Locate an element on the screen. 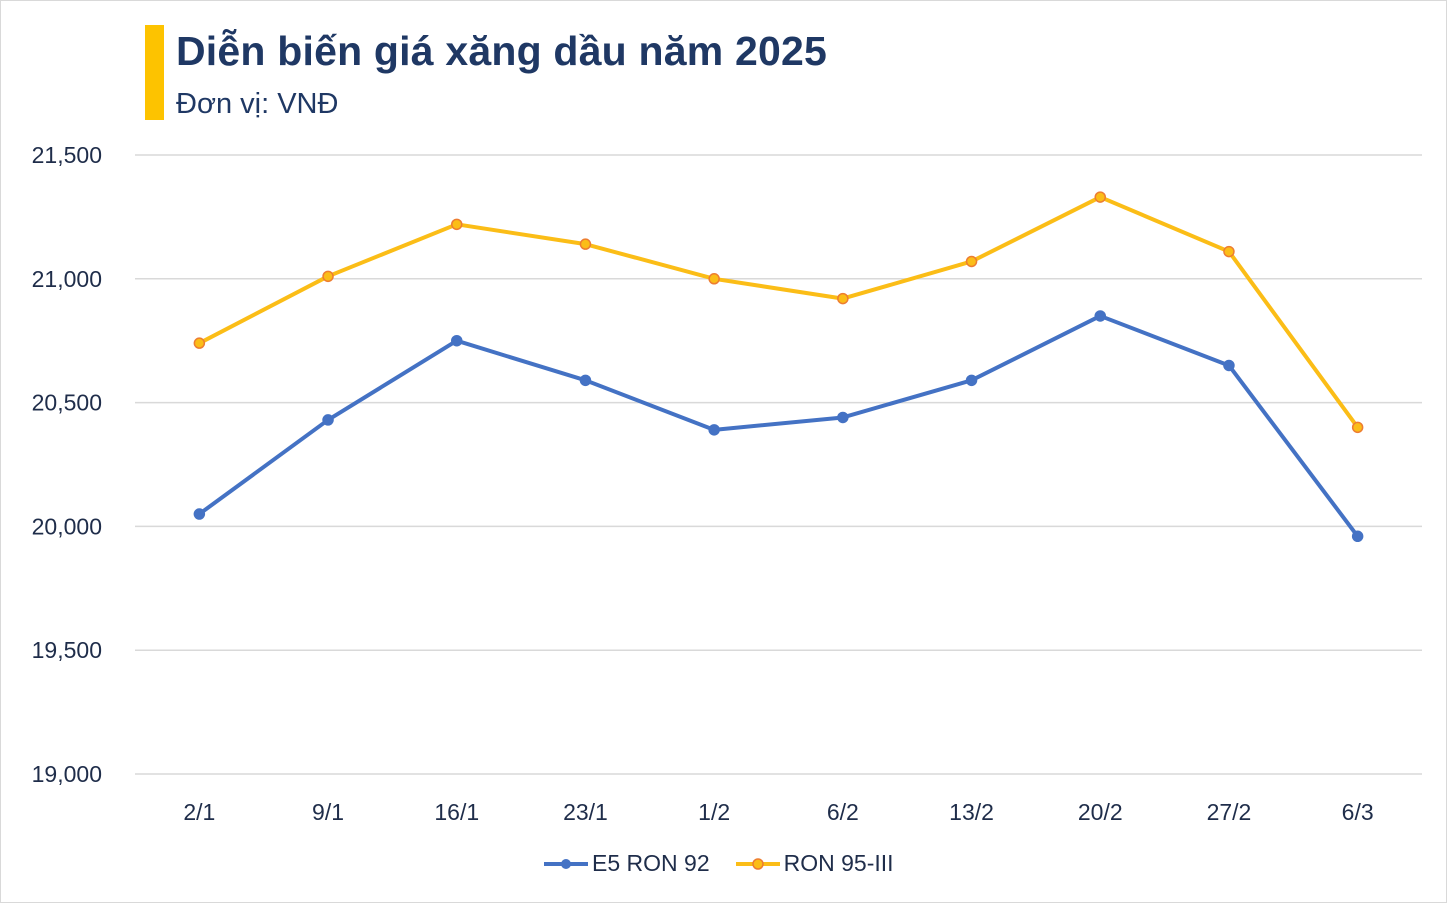  x-tick-label: 9/1 is located at coordinates (328, 812).